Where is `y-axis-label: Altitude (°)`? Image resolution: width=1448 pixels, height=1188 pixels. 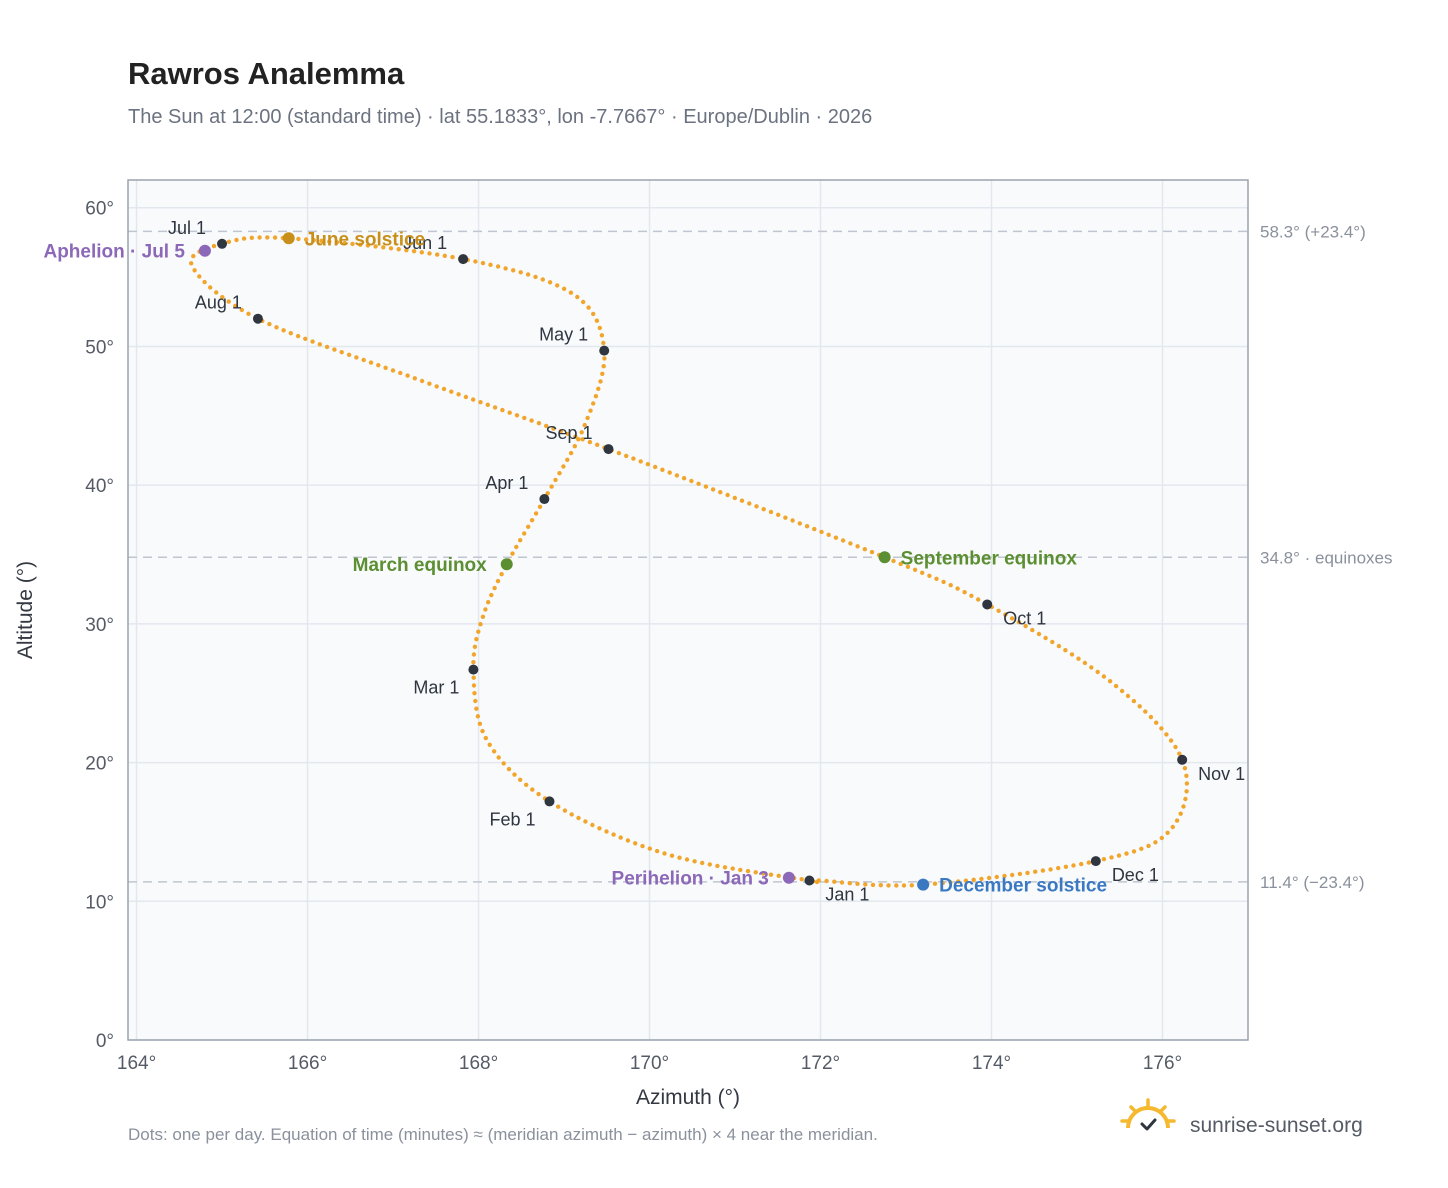 y-axis-label: Altitude (°) is located at coordinates (25, 610).